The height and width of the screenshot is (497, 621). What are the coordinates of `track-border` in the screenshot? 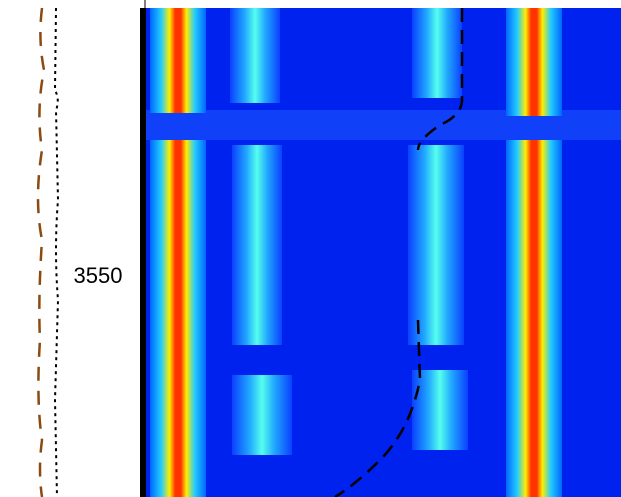 It's located at (143, 252).